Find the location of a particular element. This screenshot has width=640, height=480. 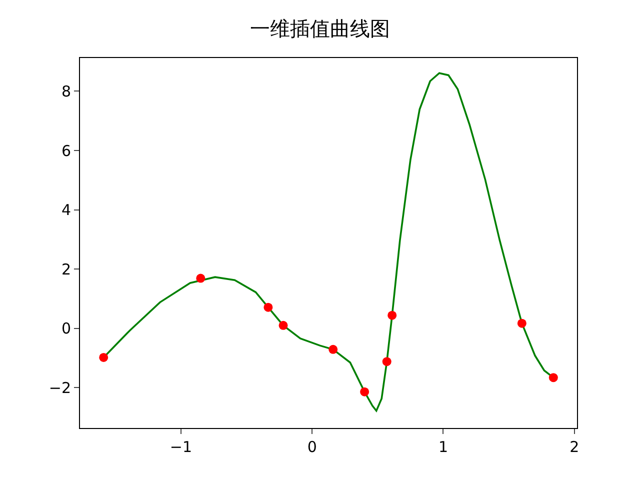

y-tick-label: 6 is located at coordinates (66, 151).